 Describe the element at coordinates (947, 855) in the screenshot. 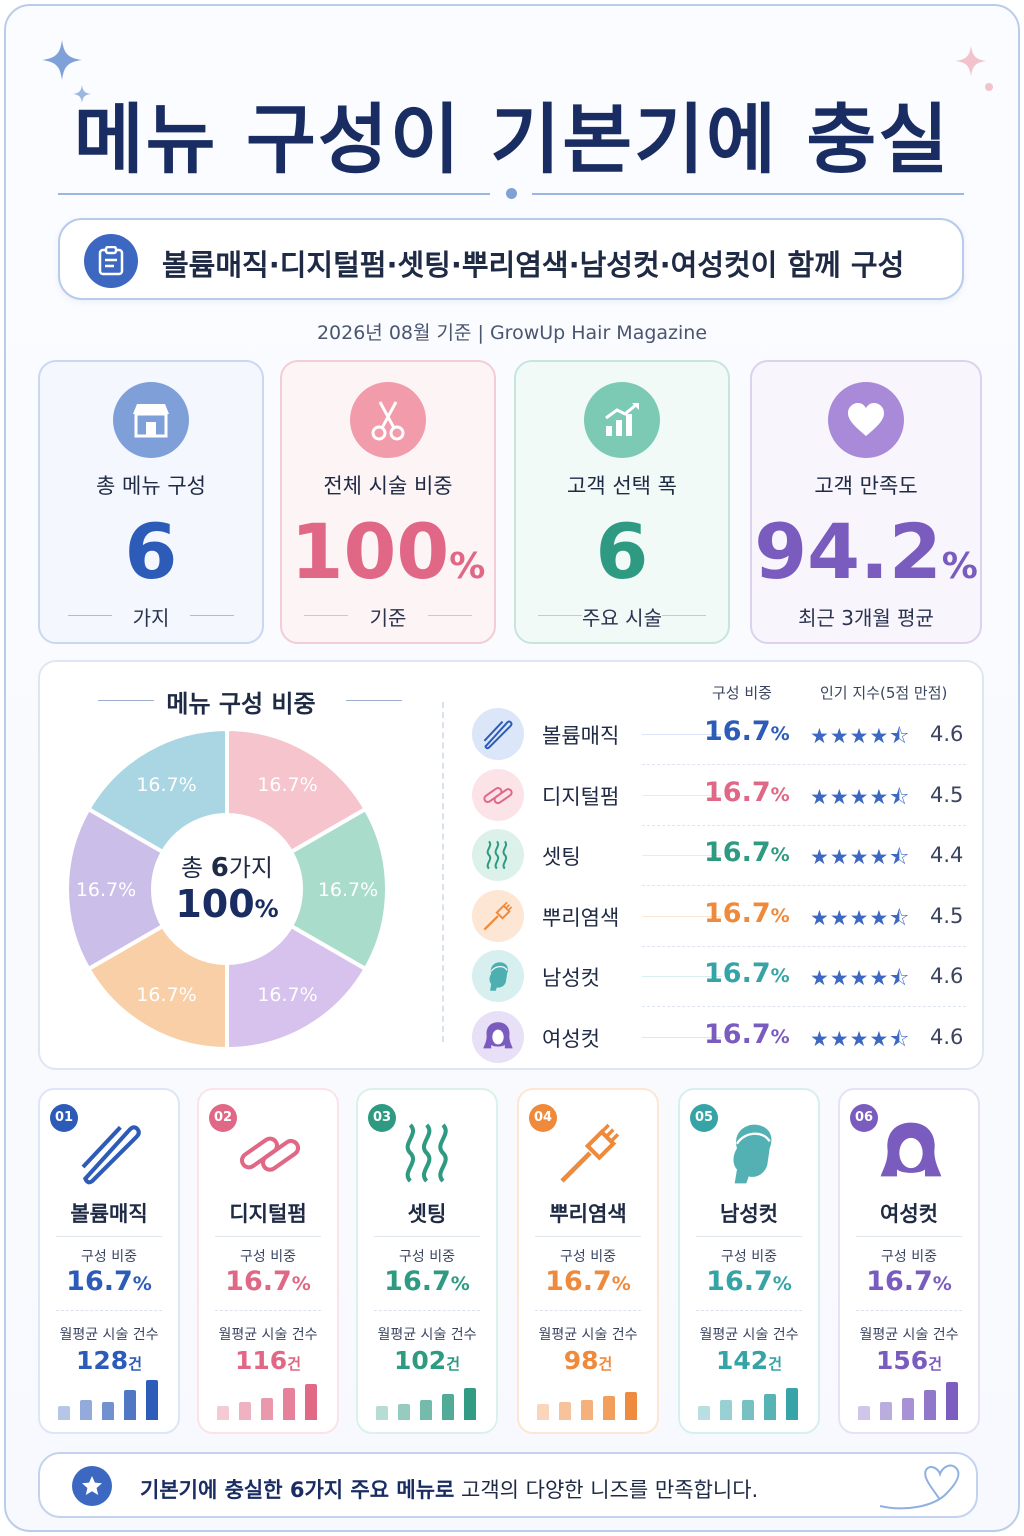

I see `rating-score: 4.4` at that location.